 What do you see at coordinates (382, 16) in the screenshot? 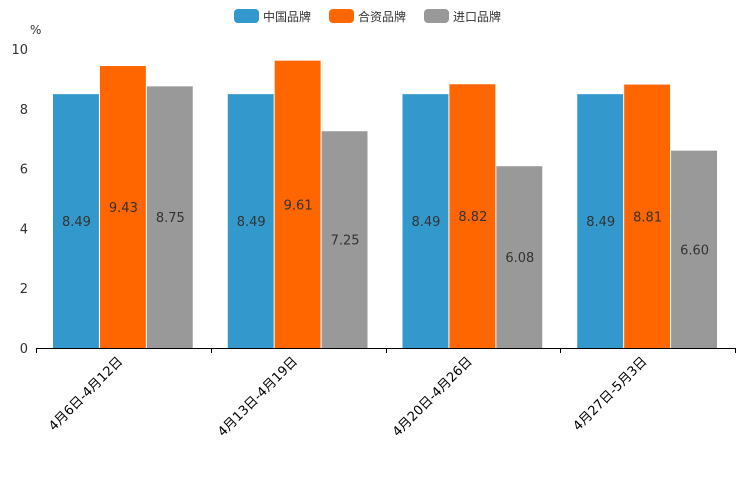
I see `legend-label: 合资品牌` at bounding box center [382, 16].